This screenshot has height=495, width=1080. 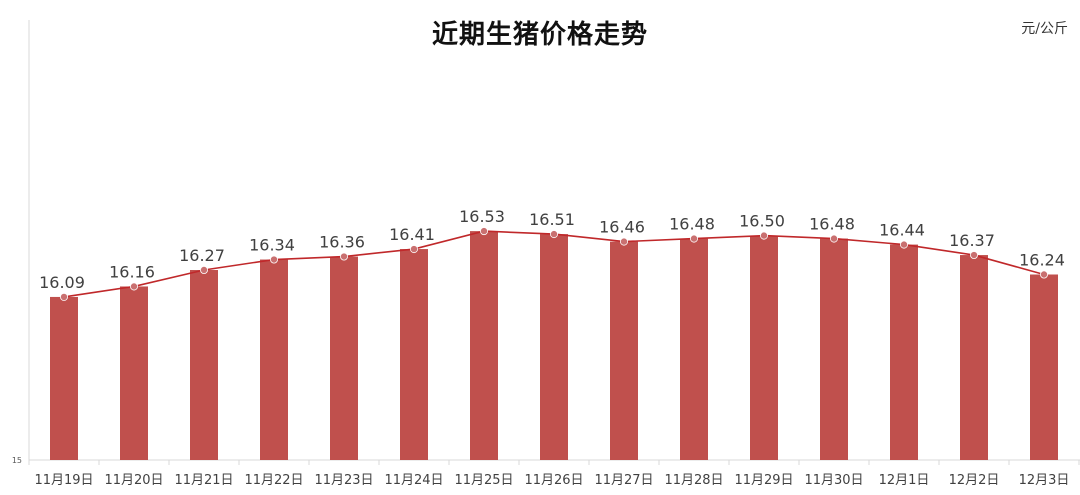 I want to click on data-label: 16.16, so click(x=132, y=271).